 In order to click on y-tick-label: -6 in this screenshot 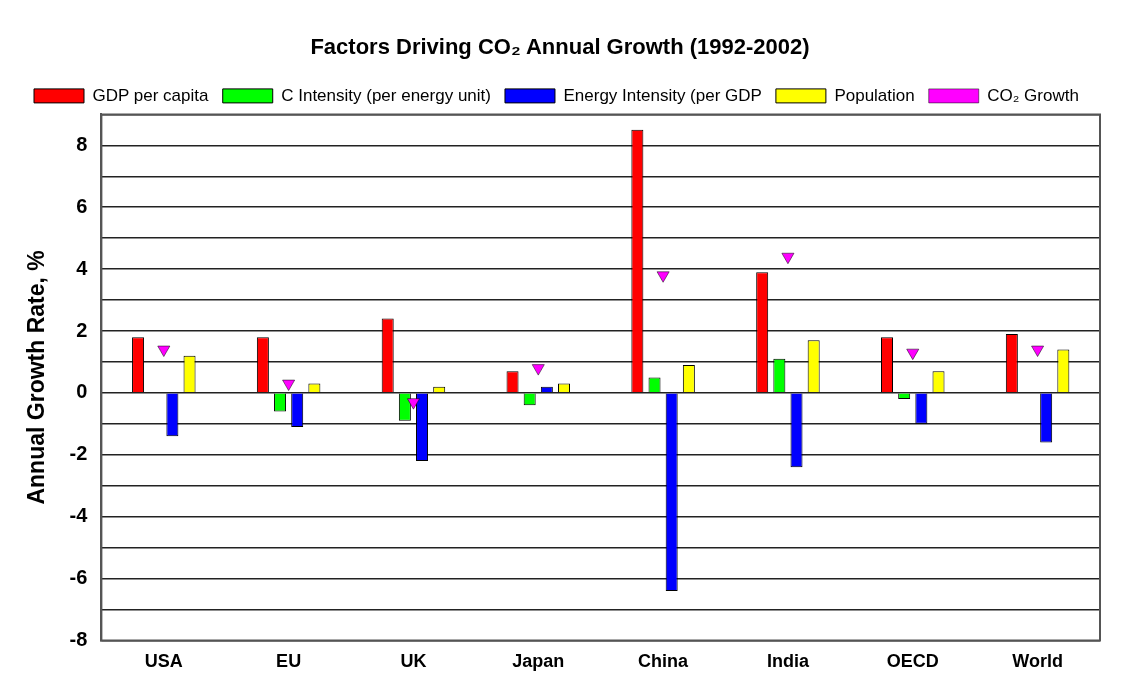, I will do `click(78, 577)`.